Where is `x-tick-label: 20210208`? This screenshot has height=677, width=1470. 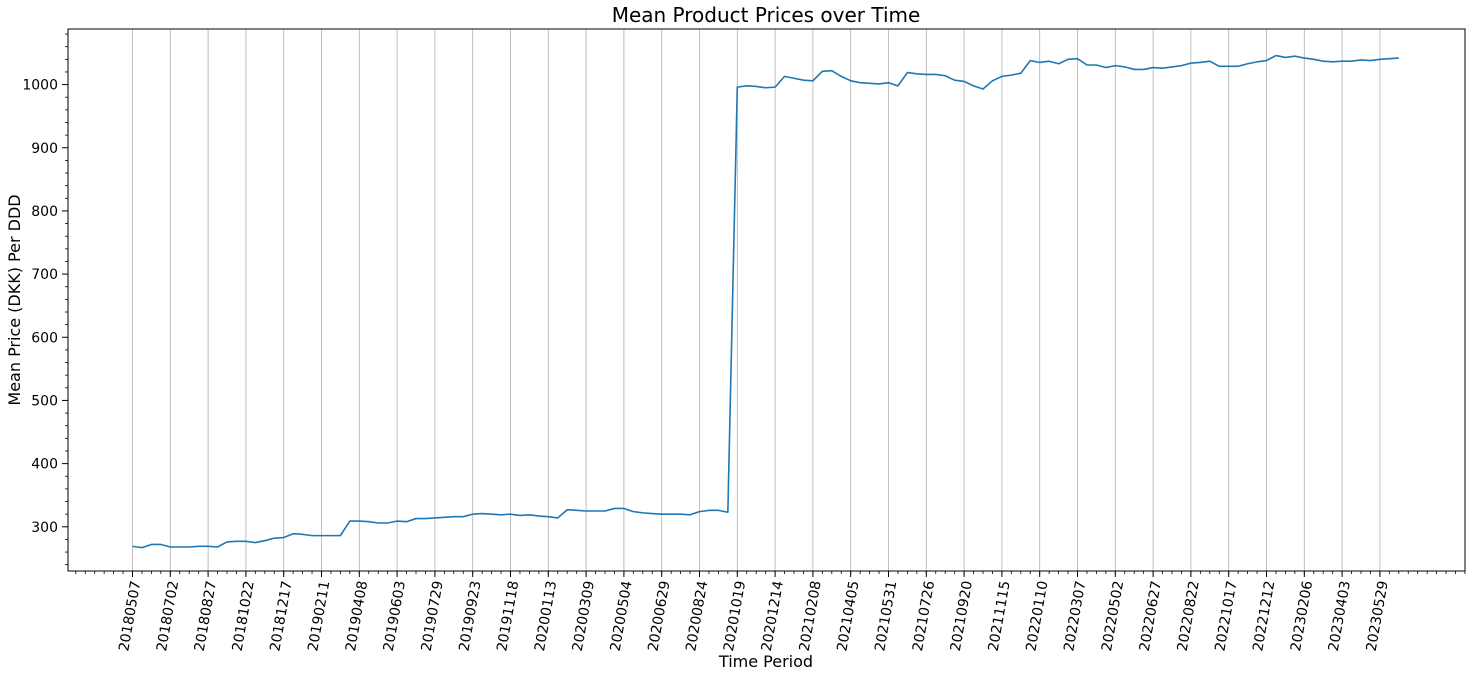 x-tick-label: 20210208 is located at coordinates (811, 616).